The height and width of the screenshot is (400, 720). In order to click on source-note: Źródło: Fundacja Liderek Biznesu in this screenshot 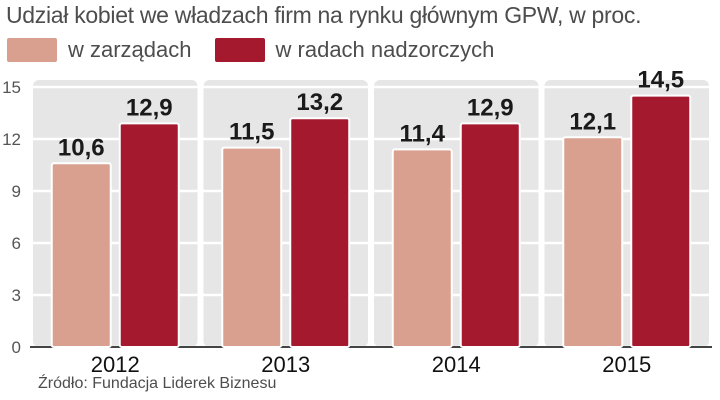, I will do `click(157, 383)`.